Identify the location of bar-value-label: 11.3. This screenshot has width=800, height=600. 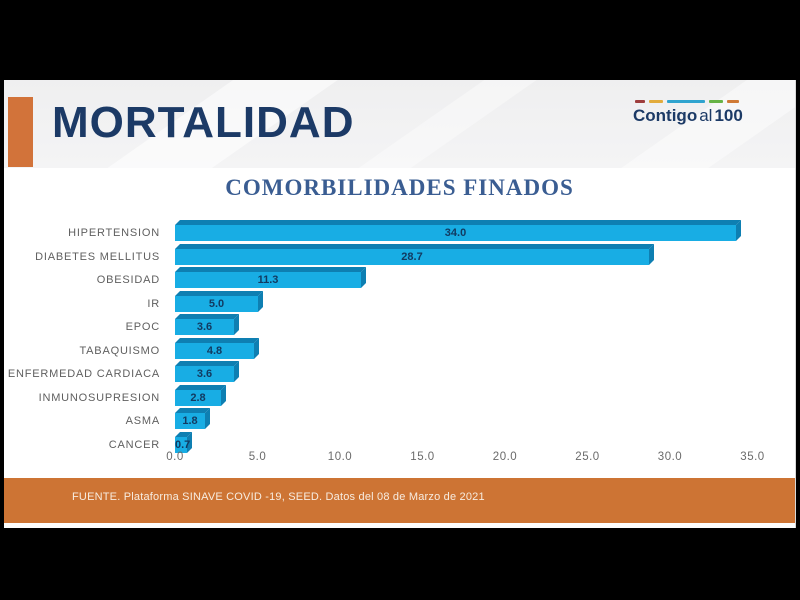
(268, 280).